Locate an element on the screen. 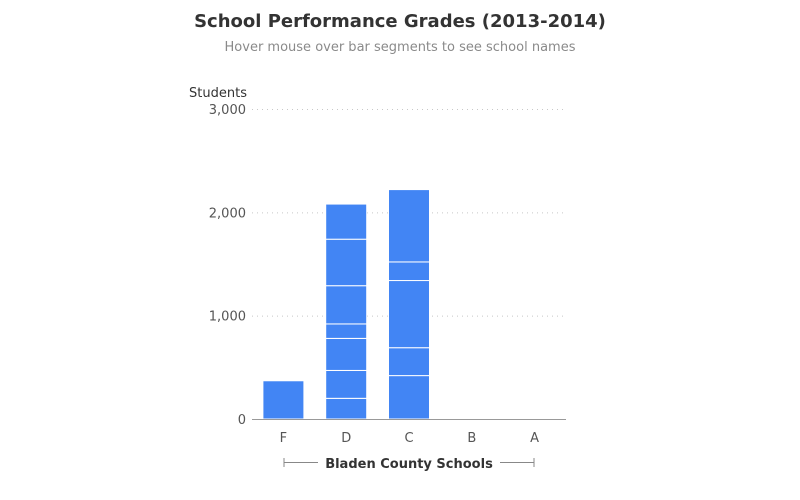 The width and height of the screenshot is (800, 500). x-tick-label-d: D is located at coordinates (346, 438).